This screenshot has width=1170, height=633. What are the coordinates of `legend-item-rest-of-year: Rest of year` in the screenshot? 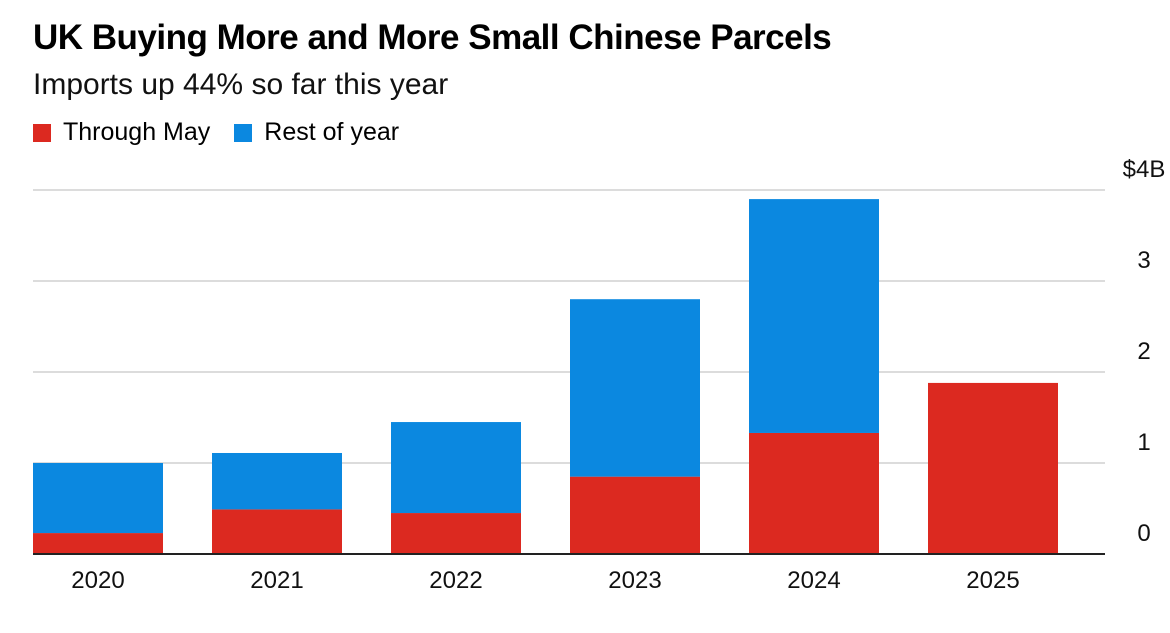 It's located at (316, 132).